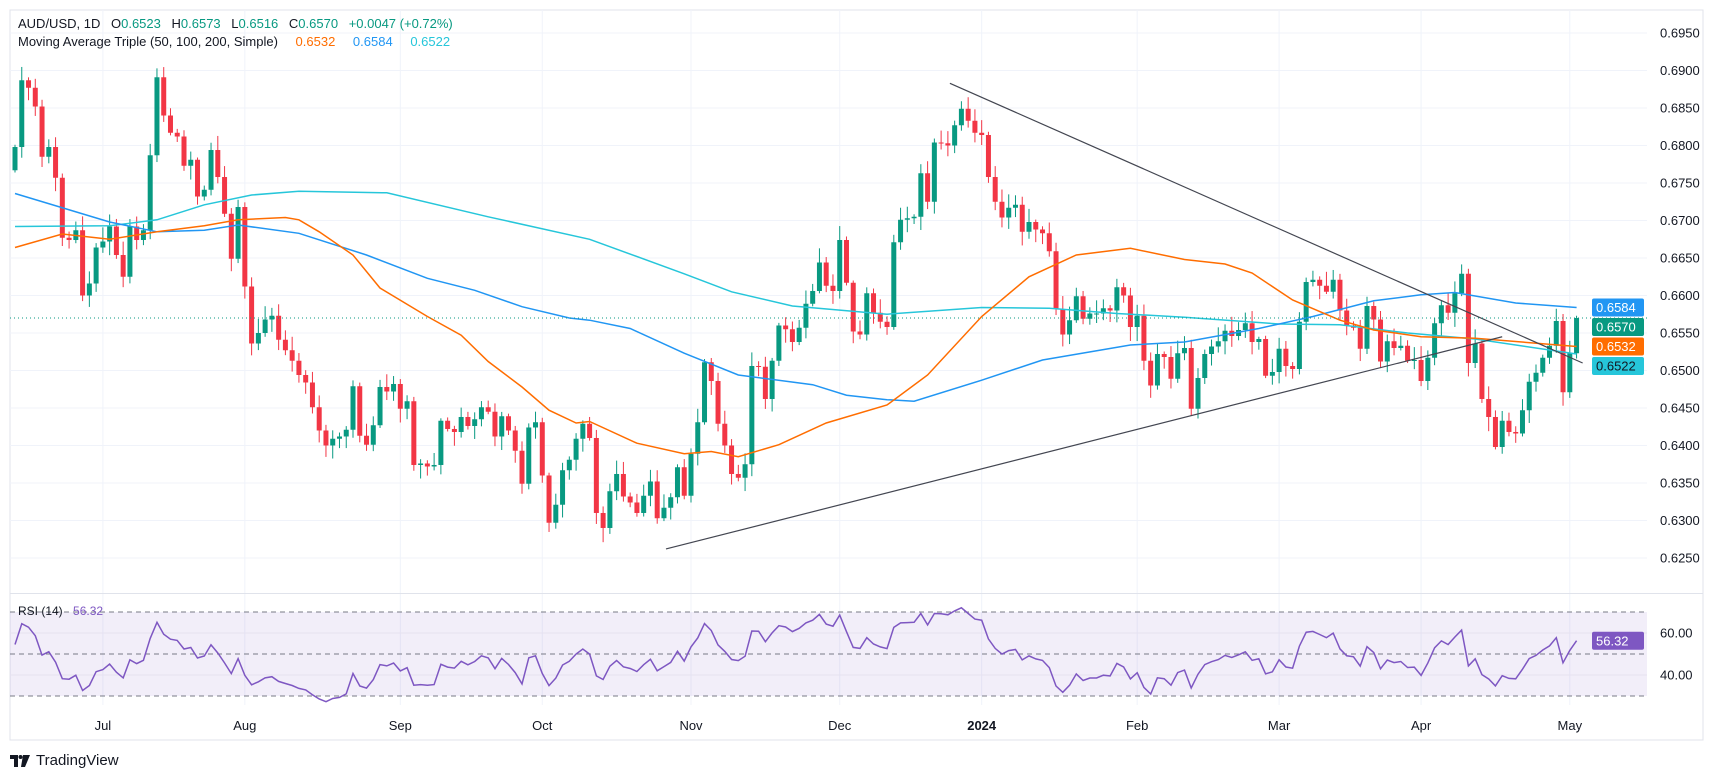 The width and height of the screenshot is (1713, 777). Describe the element at coordinates (64, 760) in the screenshot. I see `tradingview-logo: TradingView` at that location.